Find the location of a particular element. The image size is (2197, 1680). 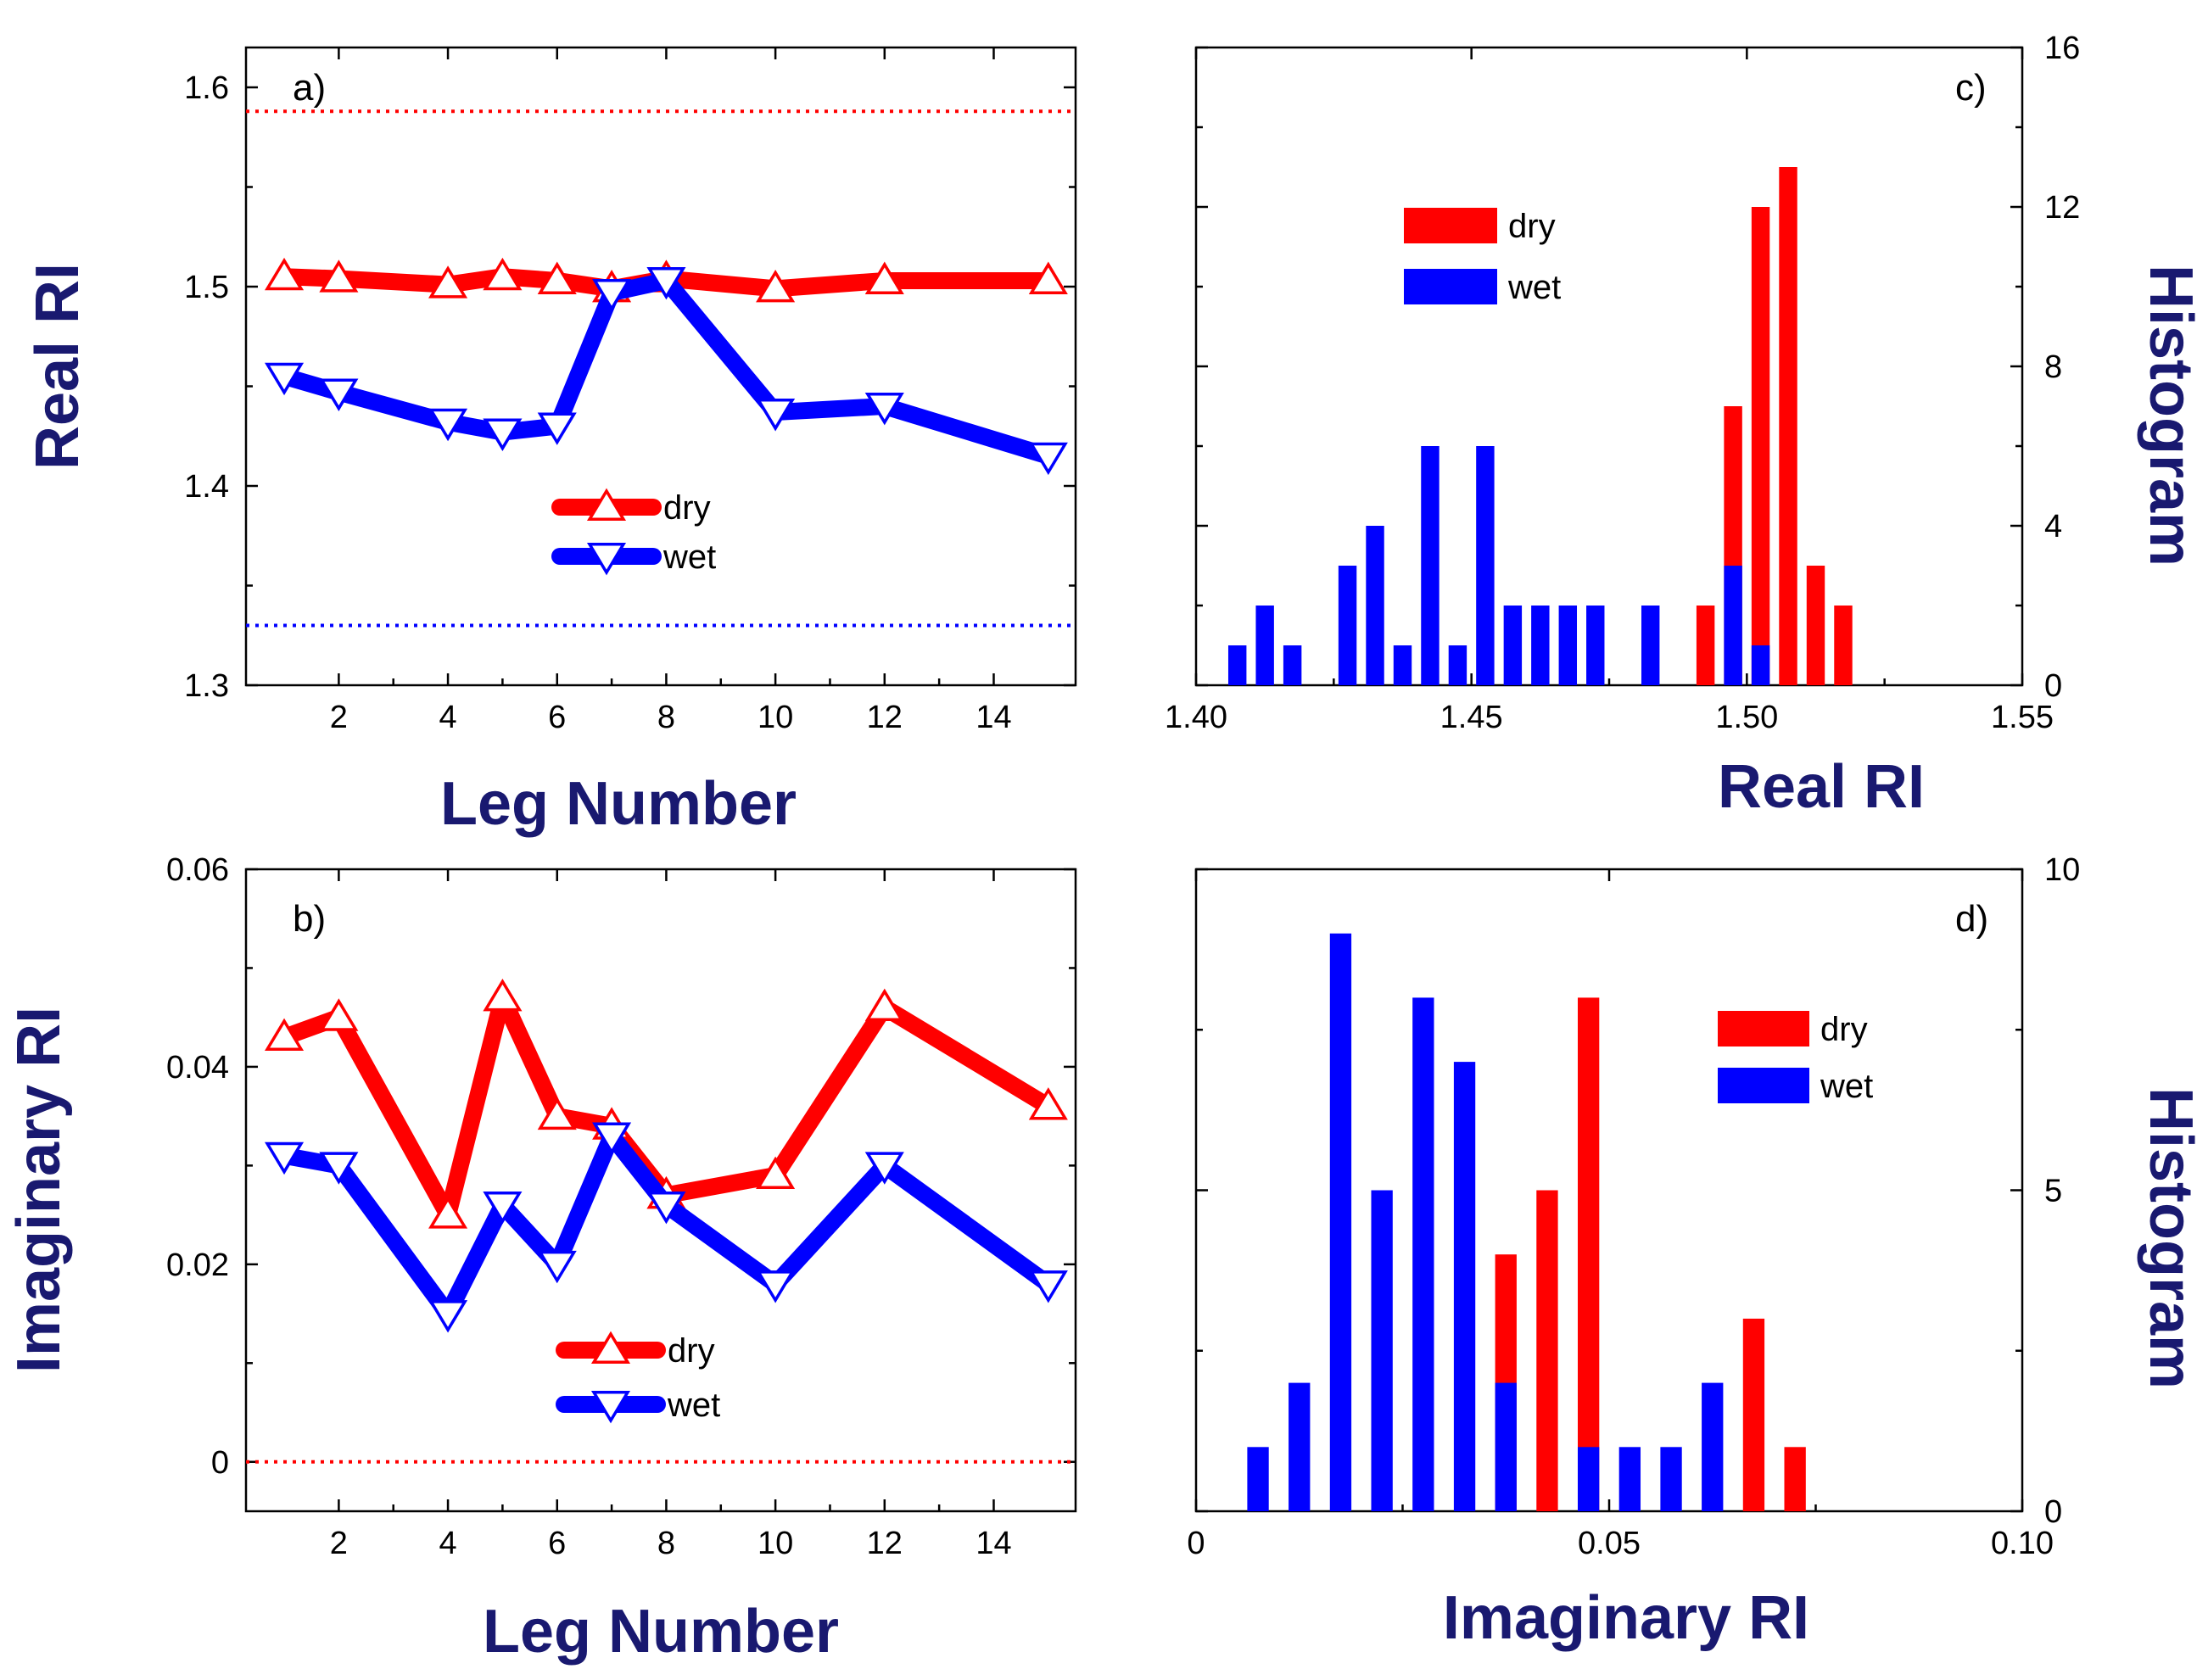

x-tick-label: 2 is located at coordinates (339, 1543).